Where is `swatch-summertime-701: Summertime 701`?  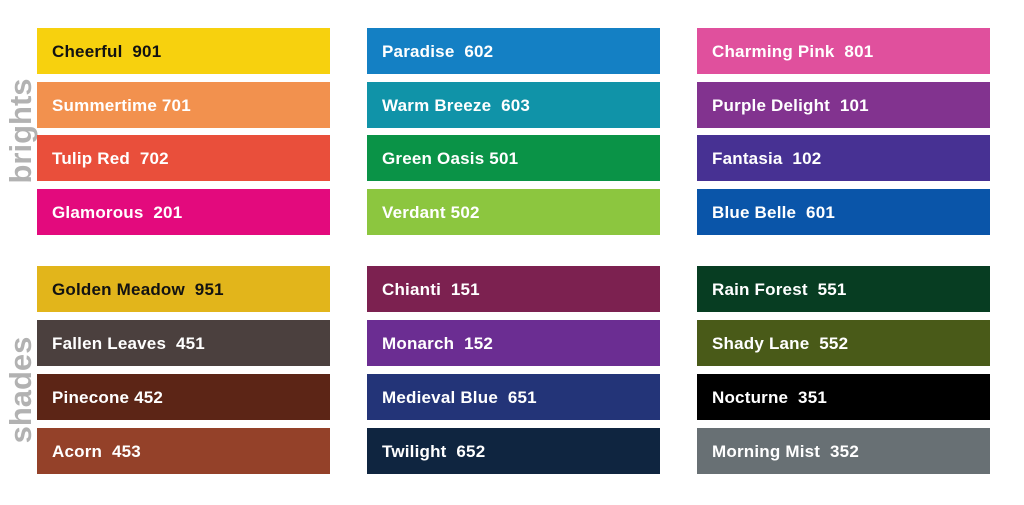 swatch-summertime-701: Summertime 701 is located at coordinates (183, 104).